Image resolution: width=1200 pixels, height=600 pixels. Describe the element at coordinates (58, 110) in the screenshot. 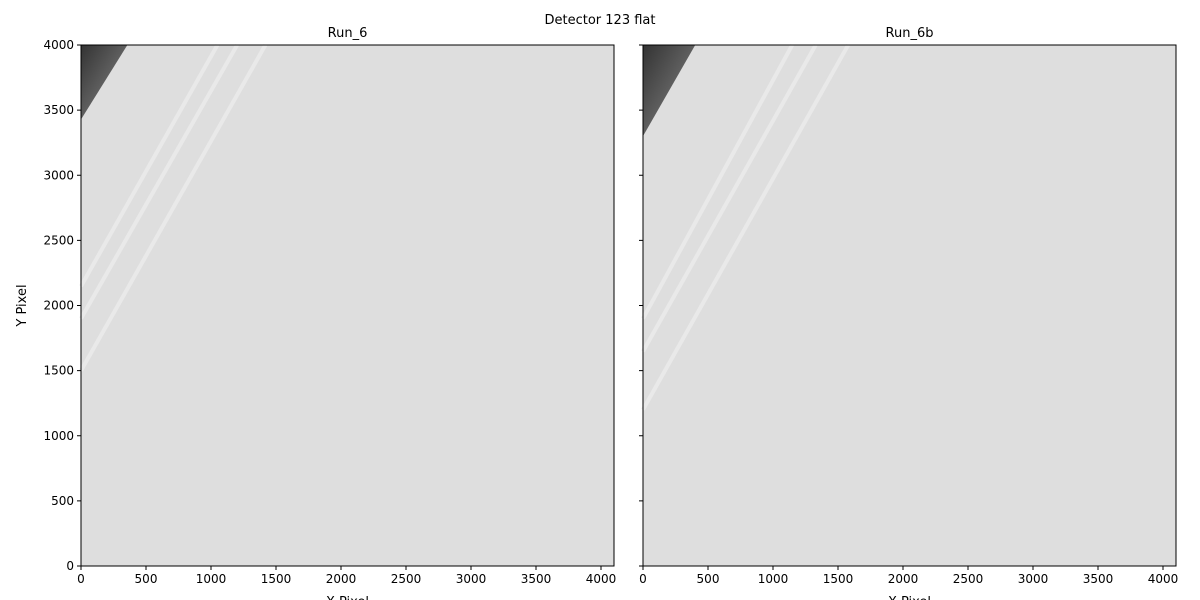

I see `y-tick-label: 3500` at that location.